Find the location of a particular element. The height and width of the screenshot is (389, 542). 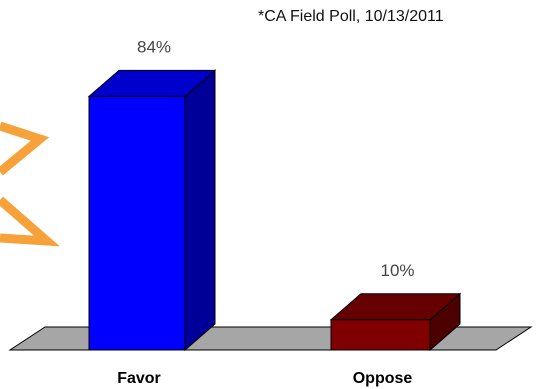

decorative-arrows is located at coordinates (30, 184).